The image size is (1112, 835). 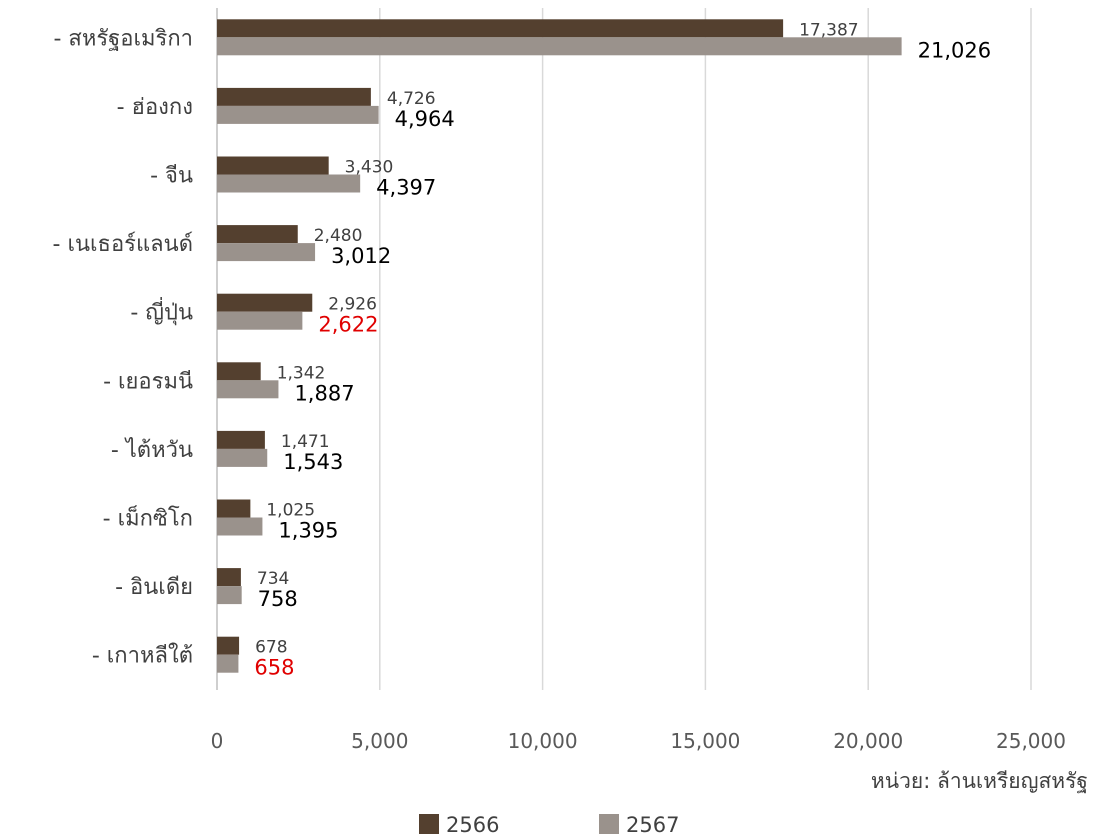 I want to click on category-label: - อินเดีย, so click(x=154, y=587).